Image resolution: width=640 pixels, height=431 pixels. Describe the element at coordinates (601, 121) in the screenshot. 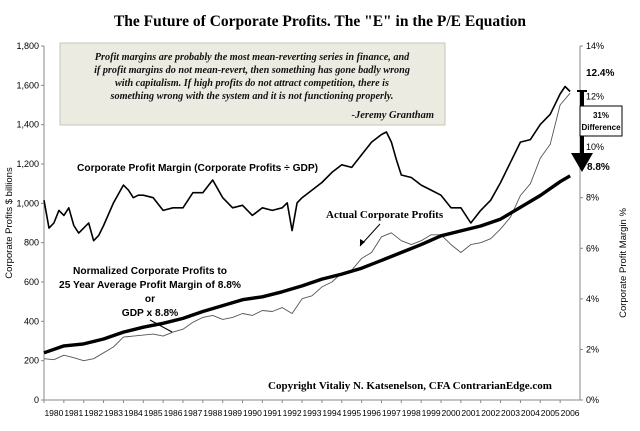

I see `difference-box` at that location.